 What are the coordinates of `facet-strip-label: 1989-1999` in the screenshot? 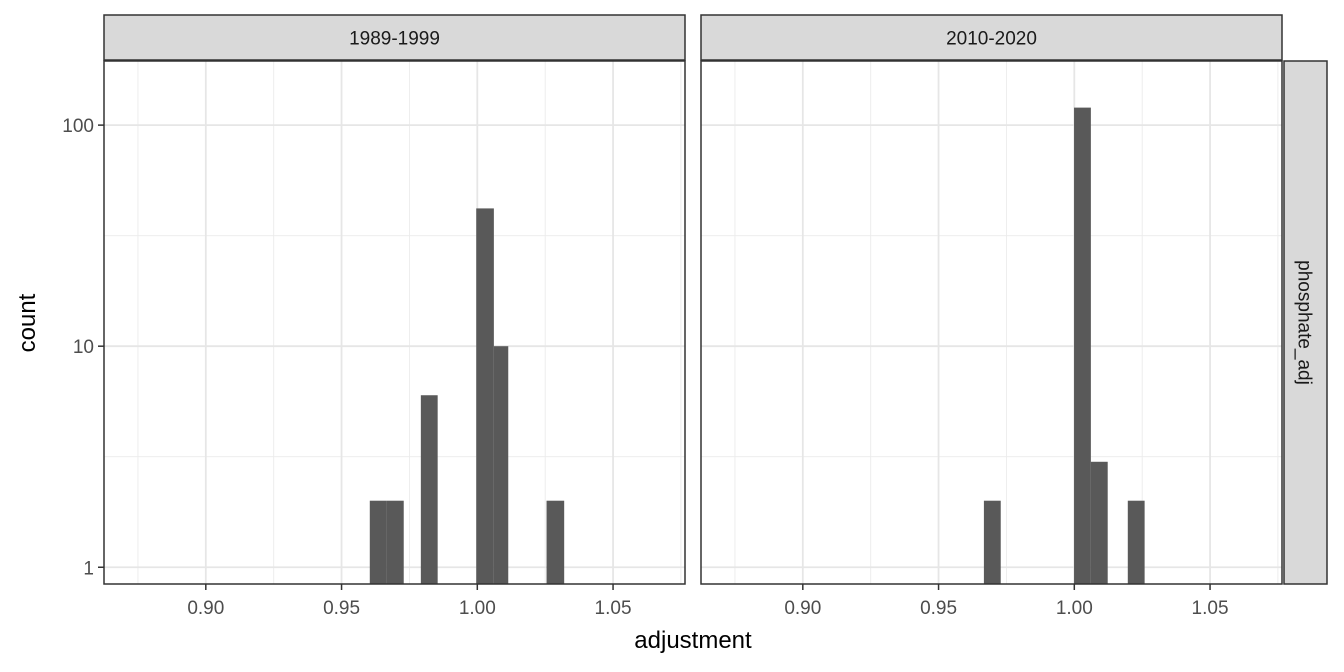 It's located at (394, 39).